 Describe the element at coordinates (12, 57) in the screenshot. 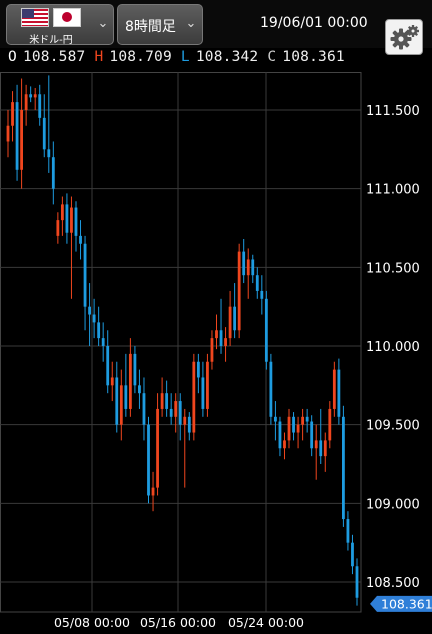

I see `open-key: O` at that location.